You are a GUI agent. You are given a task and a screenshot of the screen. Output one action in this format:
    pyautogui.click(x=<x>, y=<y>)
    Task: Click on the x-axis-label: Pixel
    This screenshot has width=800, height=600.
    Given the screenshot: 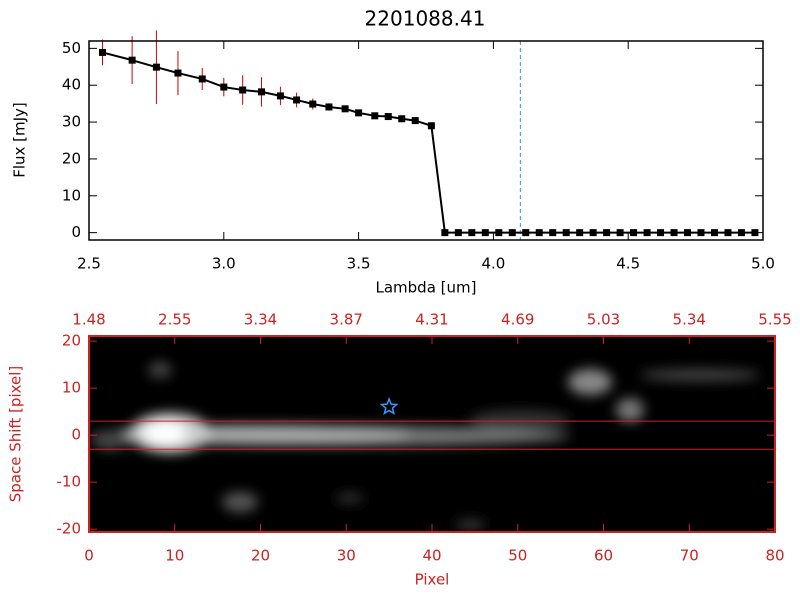 What is the action you would take?
    pyautogui.click(x=432, y=580)
    